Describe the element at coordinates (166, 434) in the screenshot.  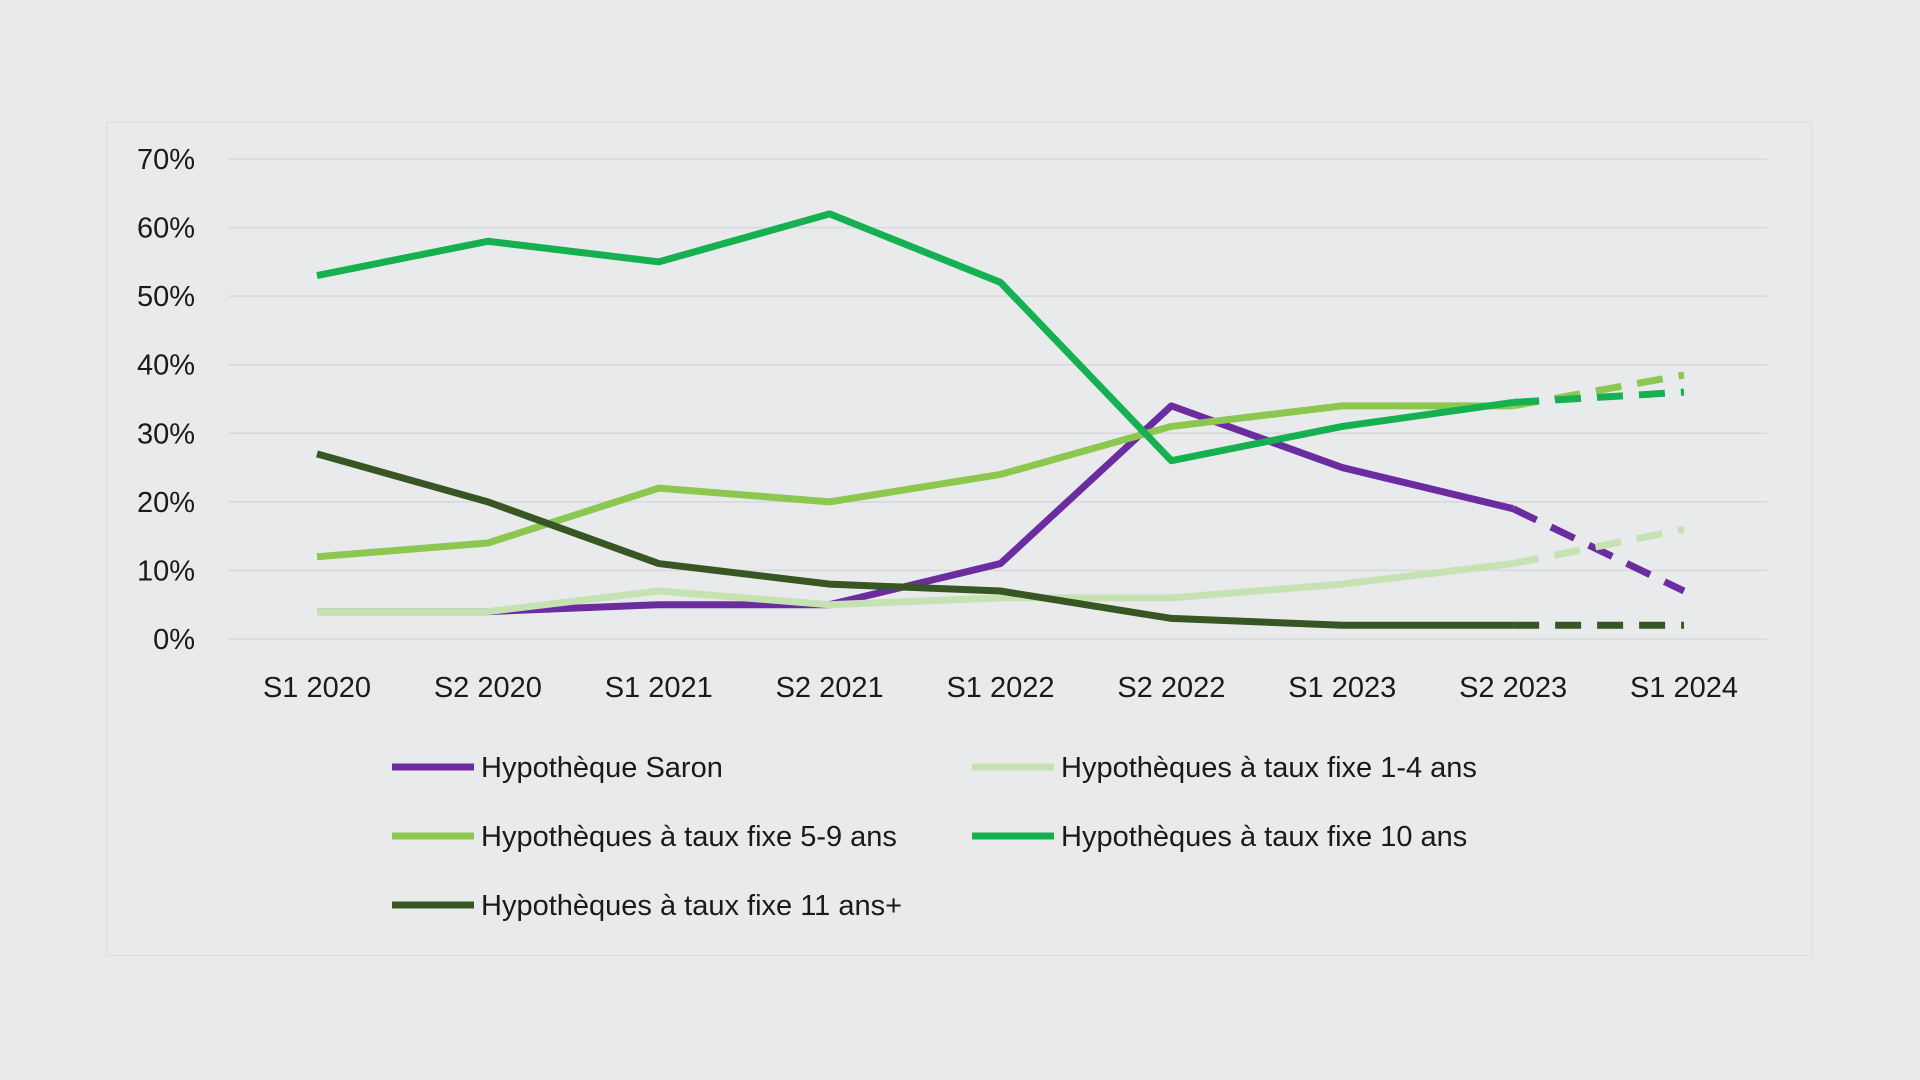
I see `y-tick-label: 30%` at that location.